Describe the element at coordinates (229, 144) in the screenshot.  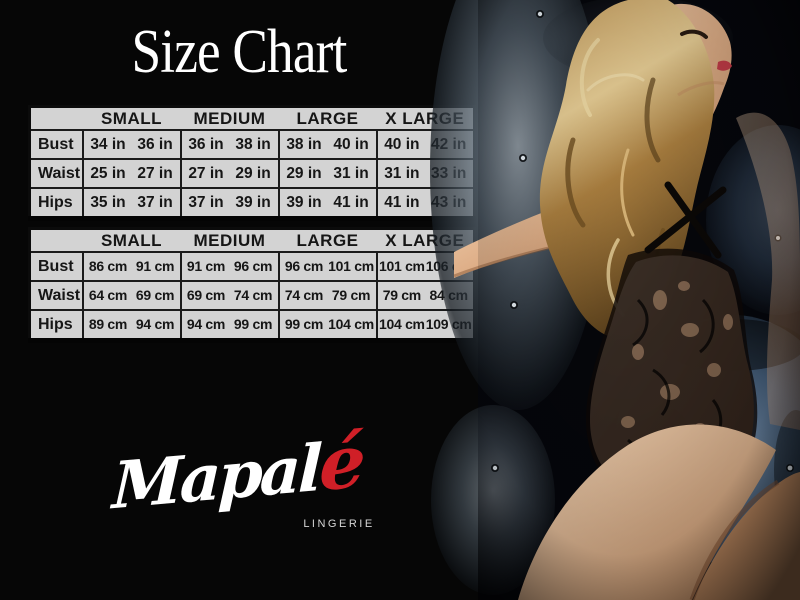
I see `measurement-cell: 36 in 38 in` at that location.